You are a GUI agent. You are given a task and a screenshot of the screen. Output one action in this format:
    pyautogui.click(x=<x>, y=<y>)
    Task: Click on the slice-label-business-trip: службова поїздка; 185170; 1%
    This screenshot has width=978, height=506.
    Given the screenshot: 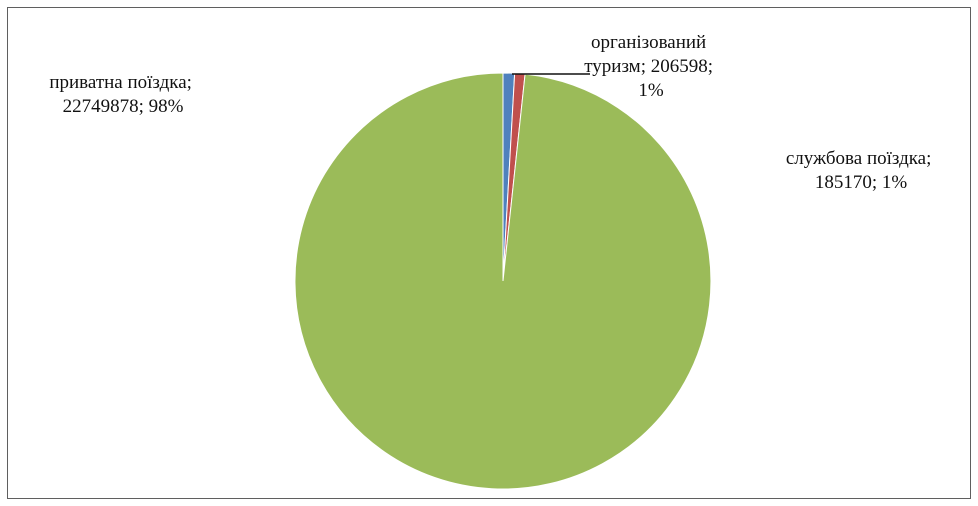 What is the action you would take?
    pyautogui.click(x=861, y=170)
    